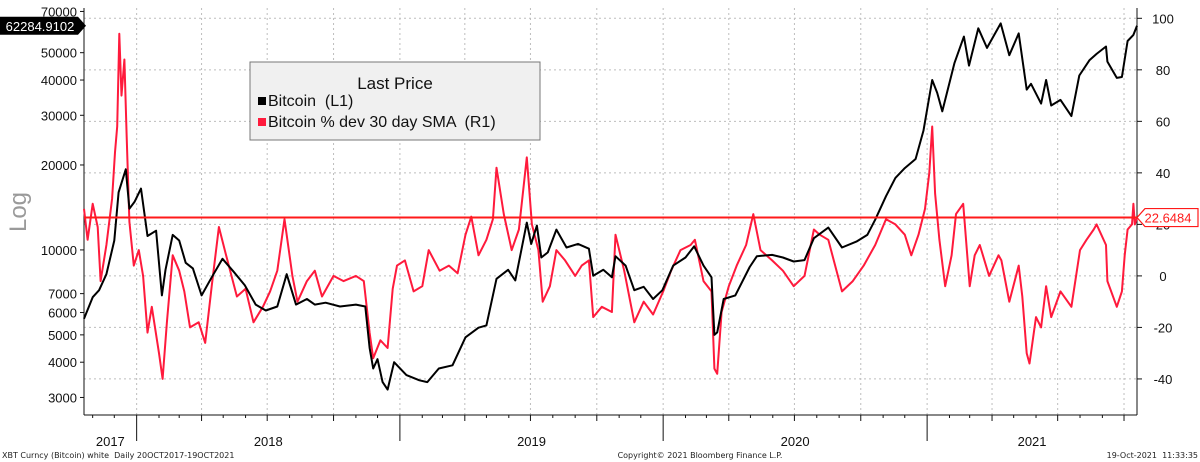 The width and height of the screenshot is (1200, 462). What do you see at coordinates (40, 26) in the screenshot?
I see `left-last-value-label: 62284.9102` at bounding box center [40, 26].